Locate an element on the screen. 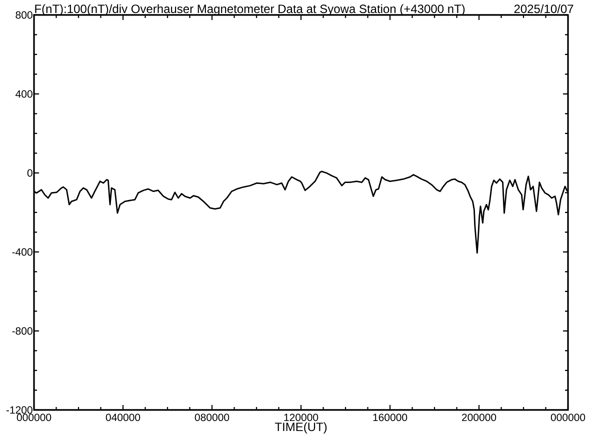 Image resolution: width=592 pixels, height=440 pixels. chart-subtitle: 2025/10/07 is located at coordinates (544, 9).